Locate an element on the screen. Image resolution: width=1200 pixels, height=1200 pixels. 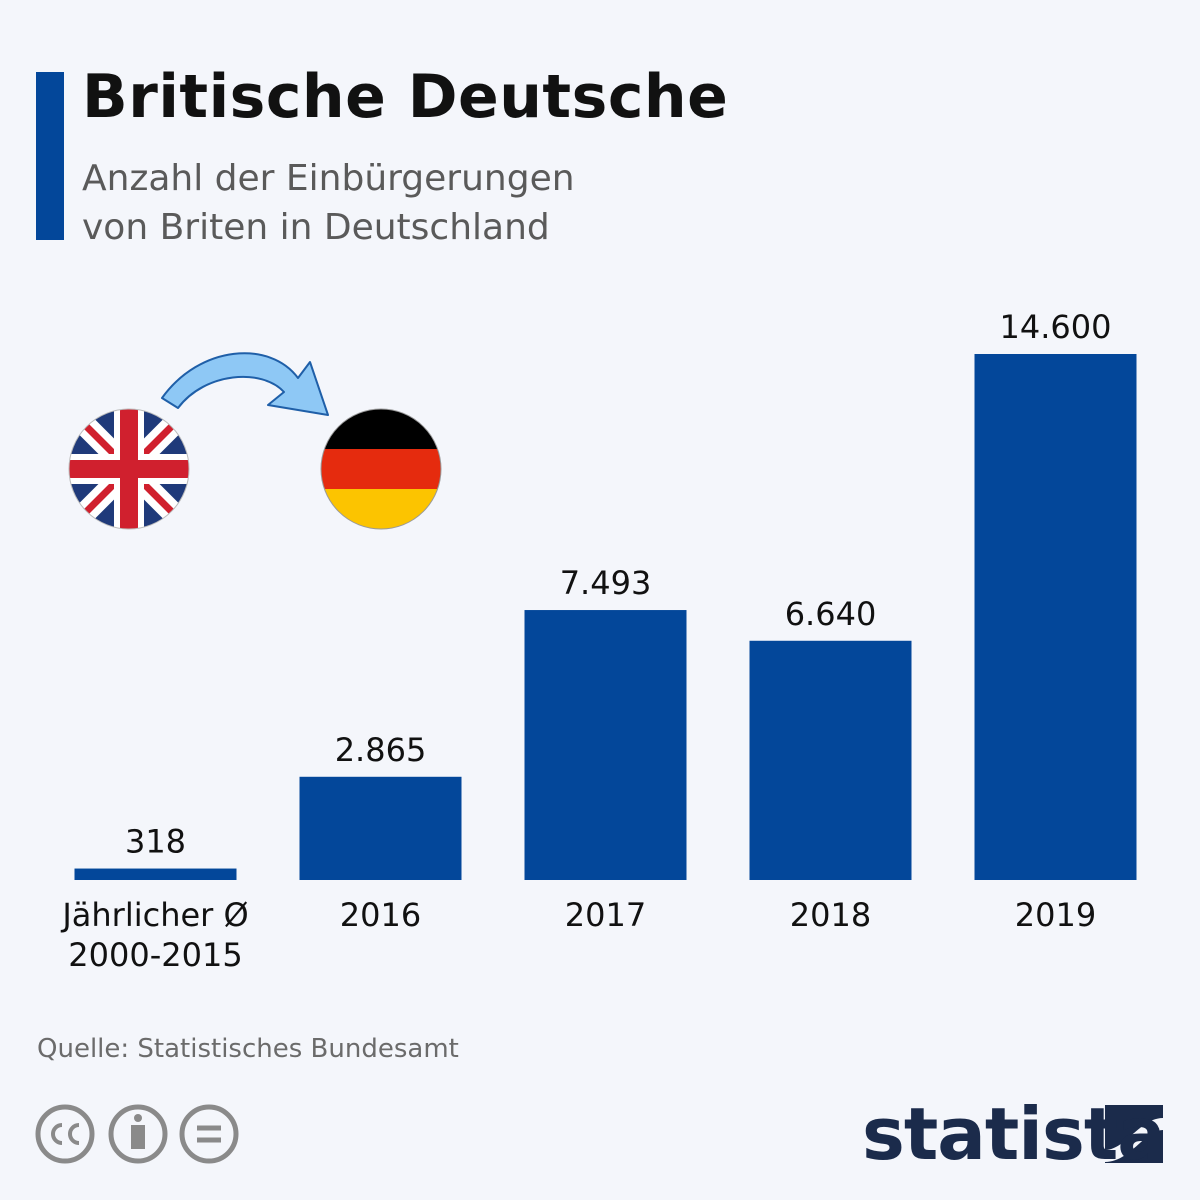
brand-logo: statista is located at coordinates (1014, 1134).